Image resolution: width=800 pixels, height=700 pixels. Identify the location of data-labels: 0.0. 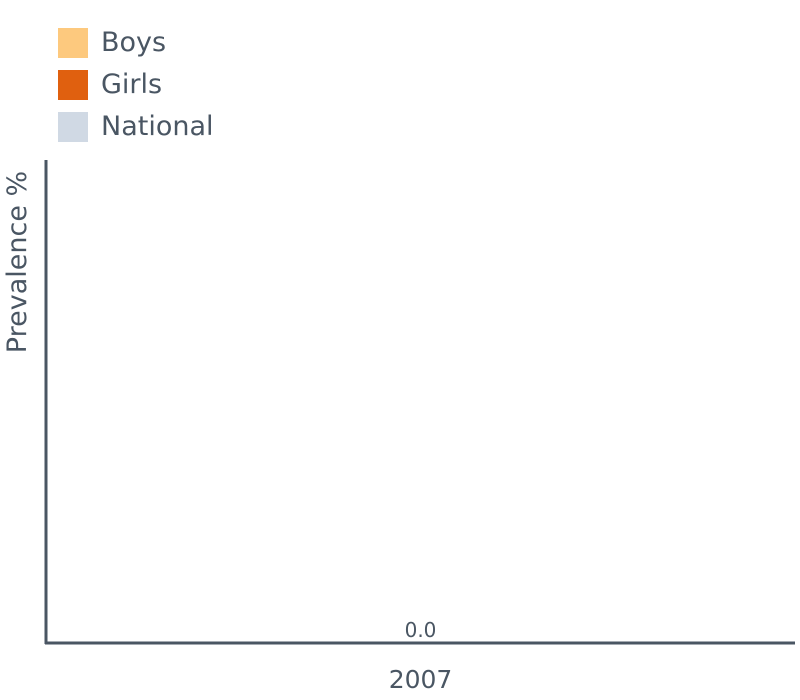
(421, 630).